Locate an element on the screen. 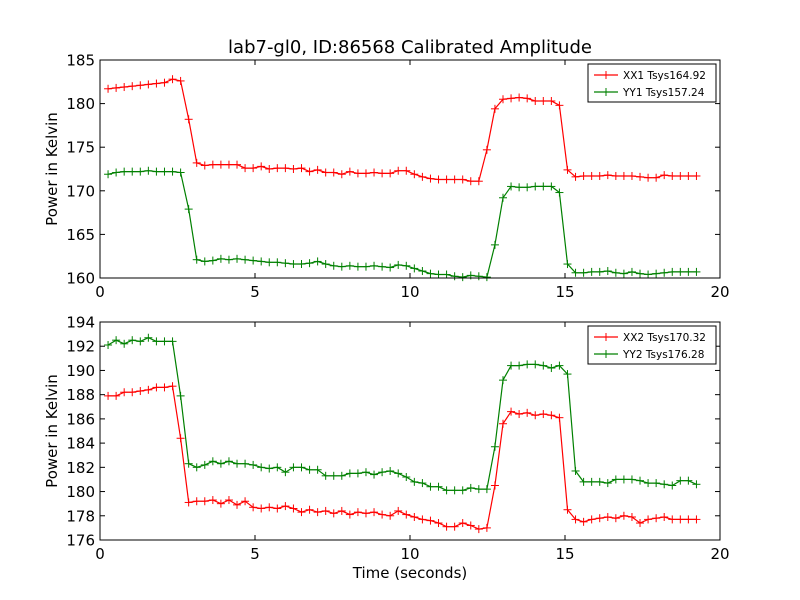 The image size is (800, 600). x-axis-label: Time (seconds) is located at coordinates (410, 573).